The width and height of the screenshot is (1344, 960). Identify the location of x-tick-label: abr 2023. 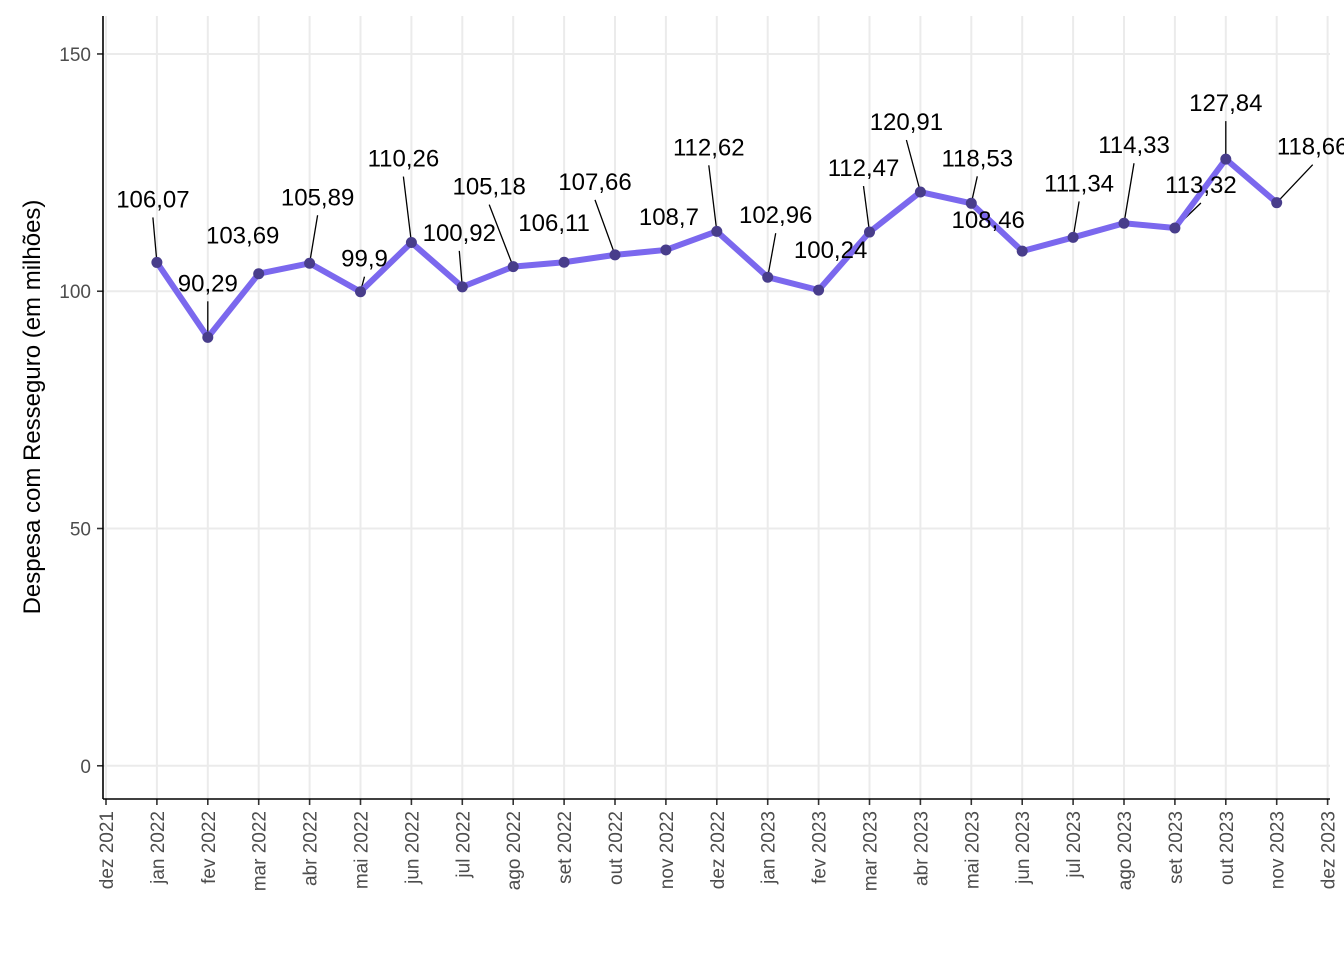
(921, 848).